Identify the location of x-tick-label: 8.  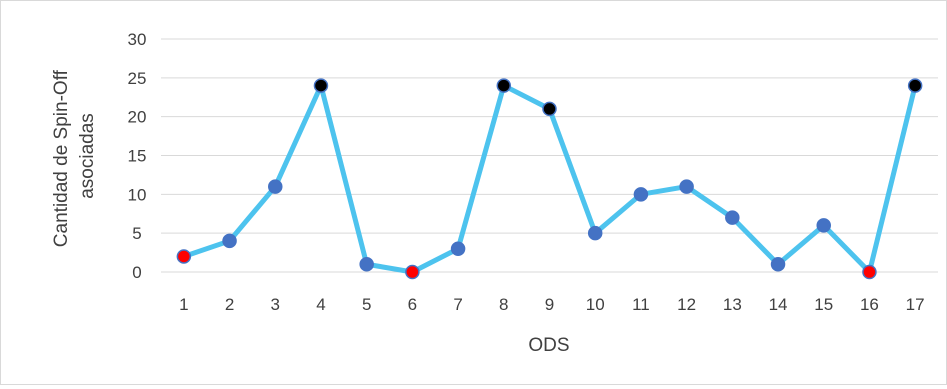
(503, 304).